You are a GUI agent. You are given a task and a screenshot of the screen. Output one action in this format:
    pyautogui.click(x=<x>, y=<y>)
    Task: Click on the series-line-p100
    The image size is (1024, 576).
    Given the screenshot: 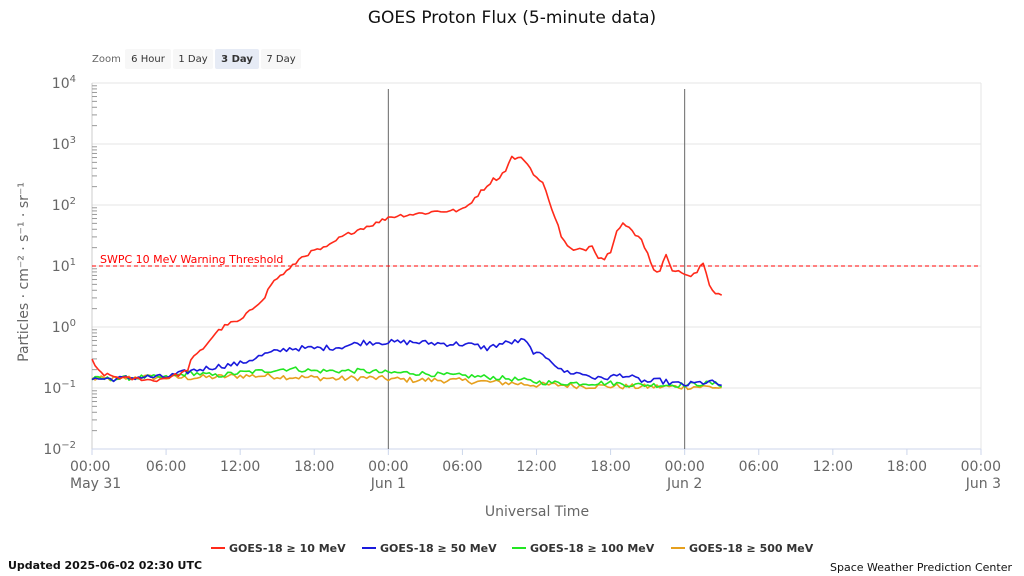 What is the action you would take?
    pyautogui.click(x=407, y=377)
    